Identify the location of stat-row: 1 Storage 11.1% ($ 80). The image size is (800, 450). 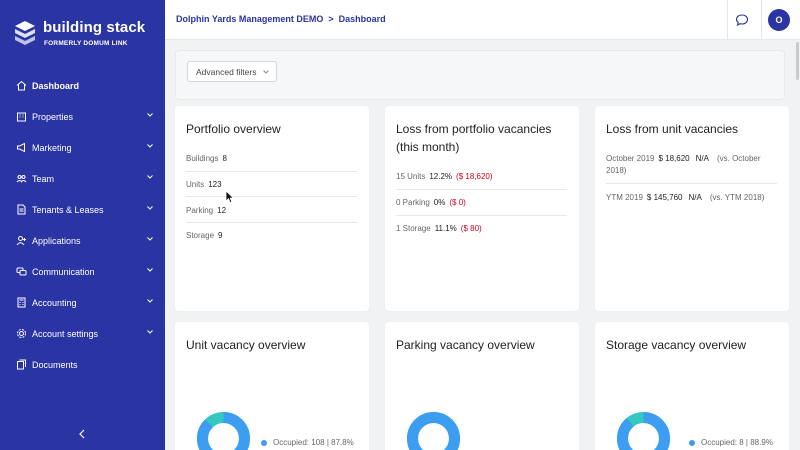
(439, 228).